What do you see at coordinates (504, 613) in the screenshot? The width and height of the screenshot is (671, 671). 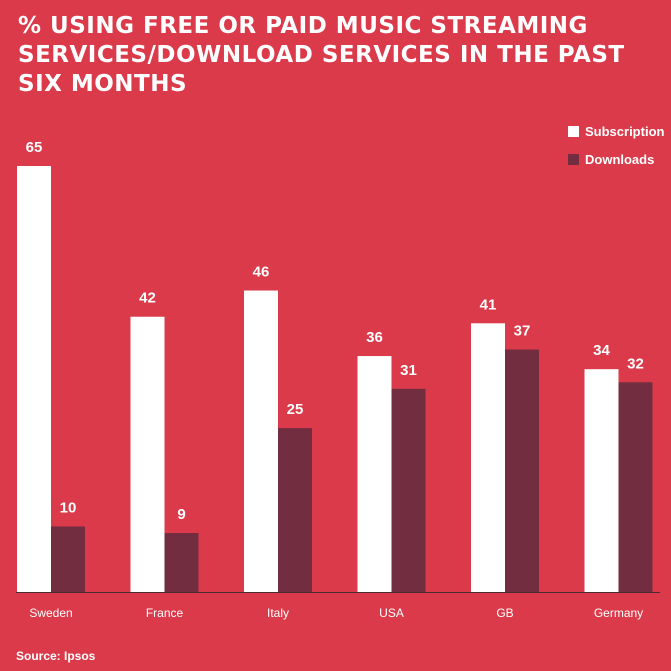 I see `x-tick-label-gb: GB` at bounding box center [504, 613].